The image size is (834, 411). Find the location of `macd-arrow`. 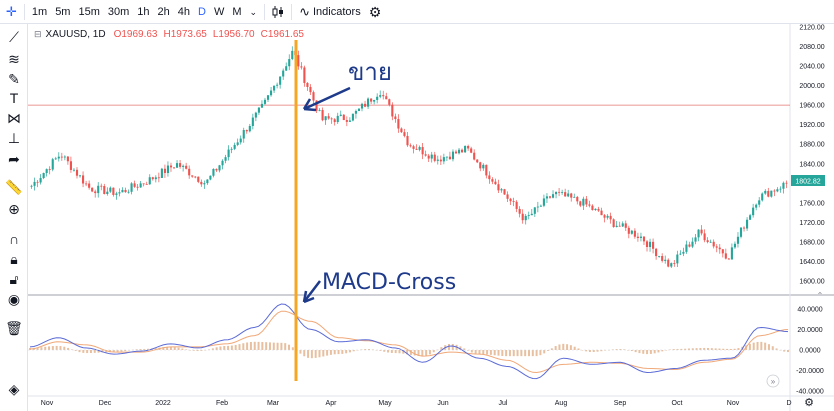

macd-arrow is located at coordinates (312, 291).